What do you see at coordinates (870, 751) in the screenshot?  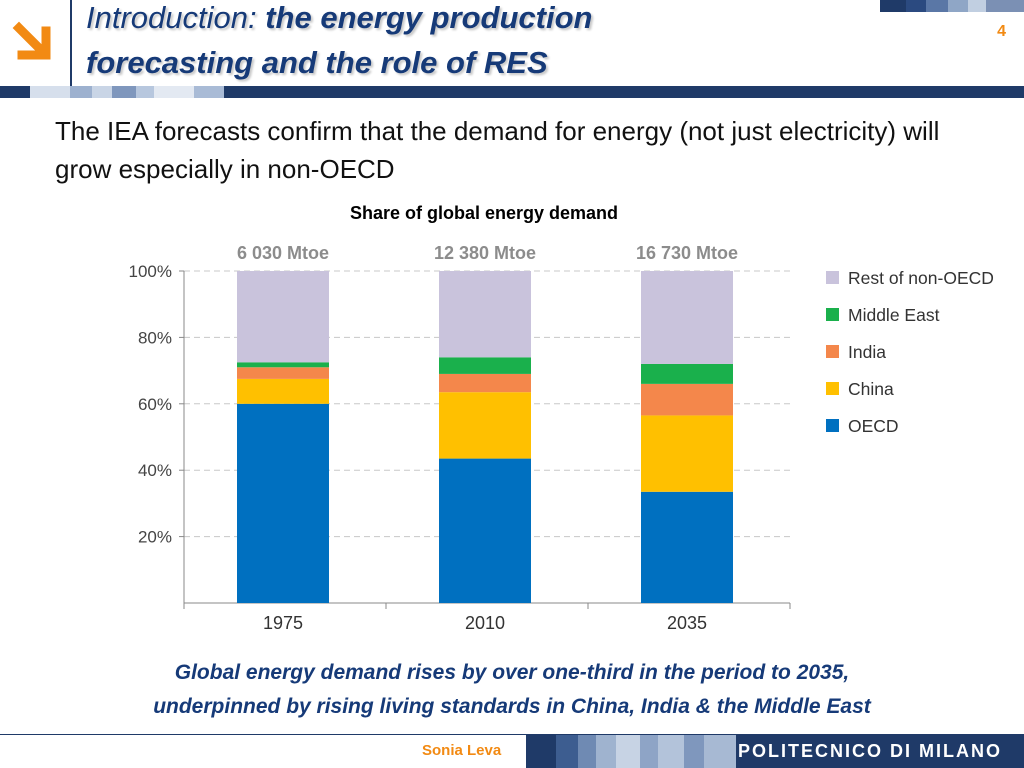 I see `institution-name: POLITECNICO DI MILANO` at bounding box center [870, 751].